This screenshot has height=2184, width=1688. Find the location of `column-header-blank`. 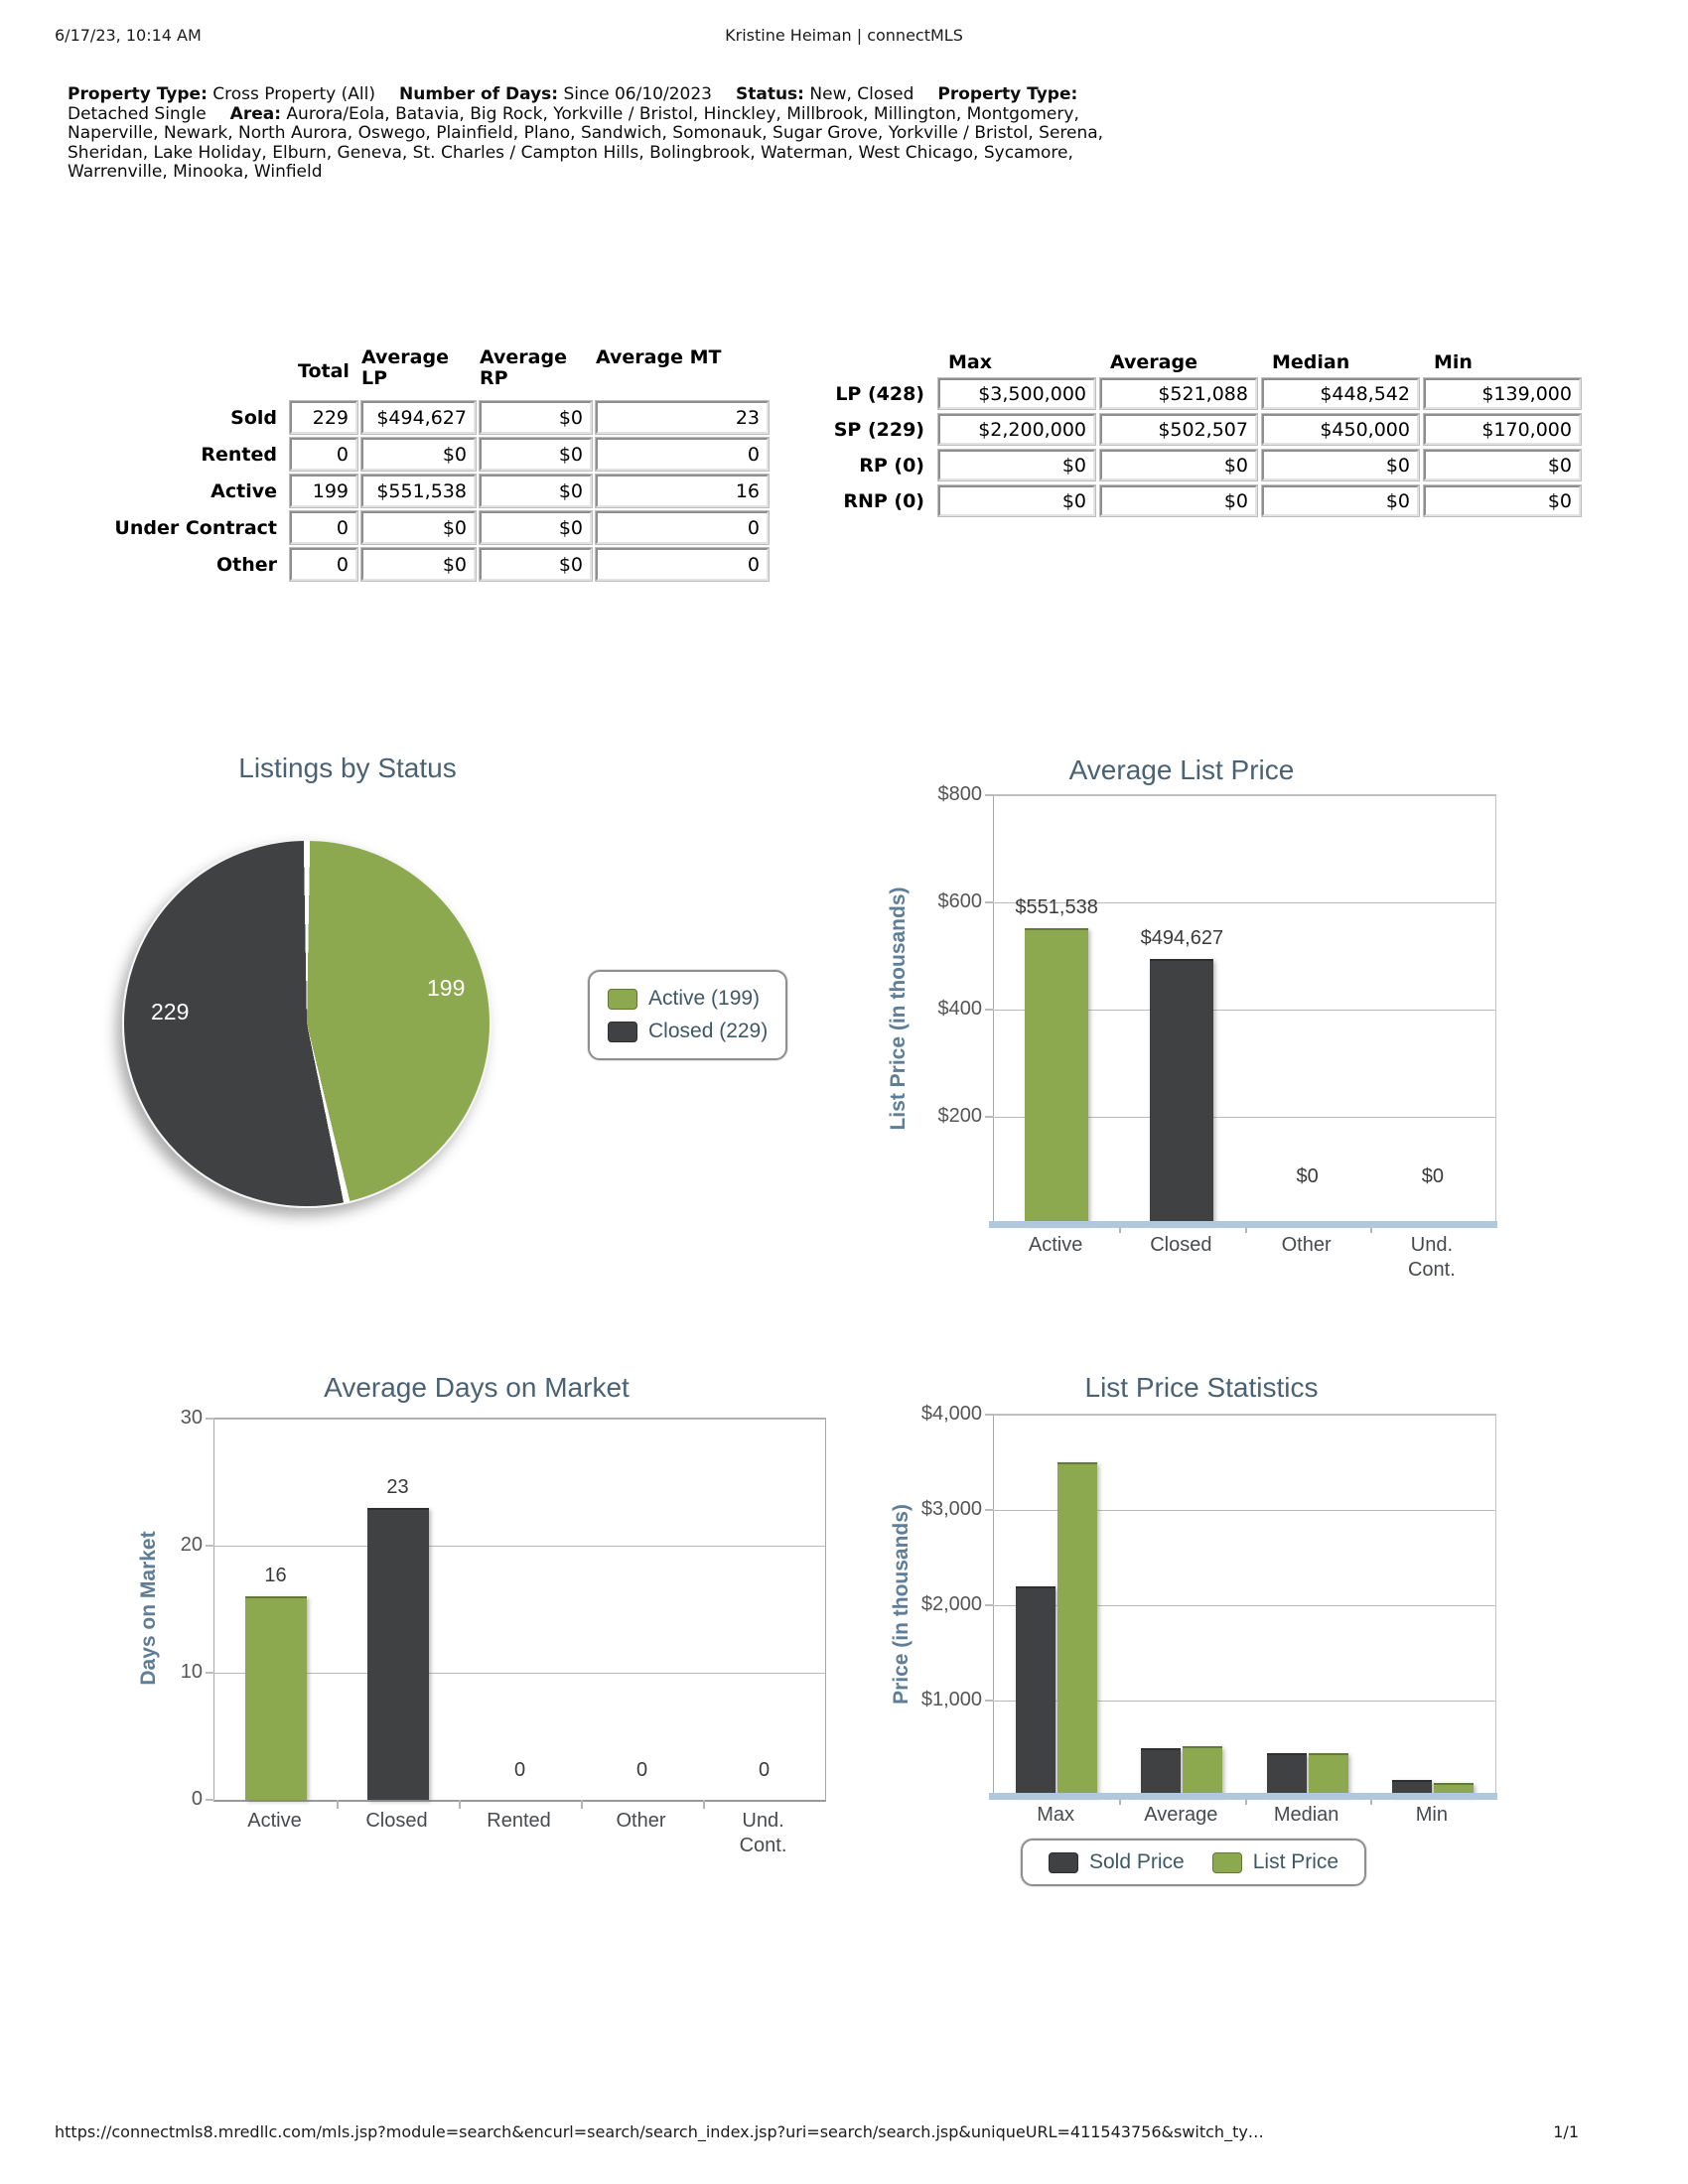

column-header-blank is located at coordinates (861, 361).